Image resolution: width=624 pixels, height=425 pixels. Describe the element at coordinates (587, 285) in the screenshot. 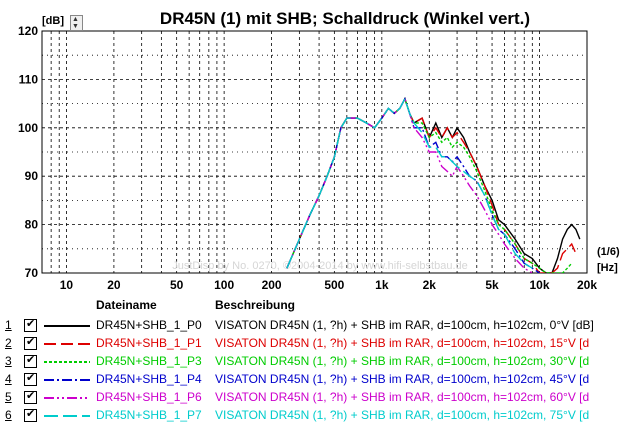

I see `x-tick-label: 20k` at that location.